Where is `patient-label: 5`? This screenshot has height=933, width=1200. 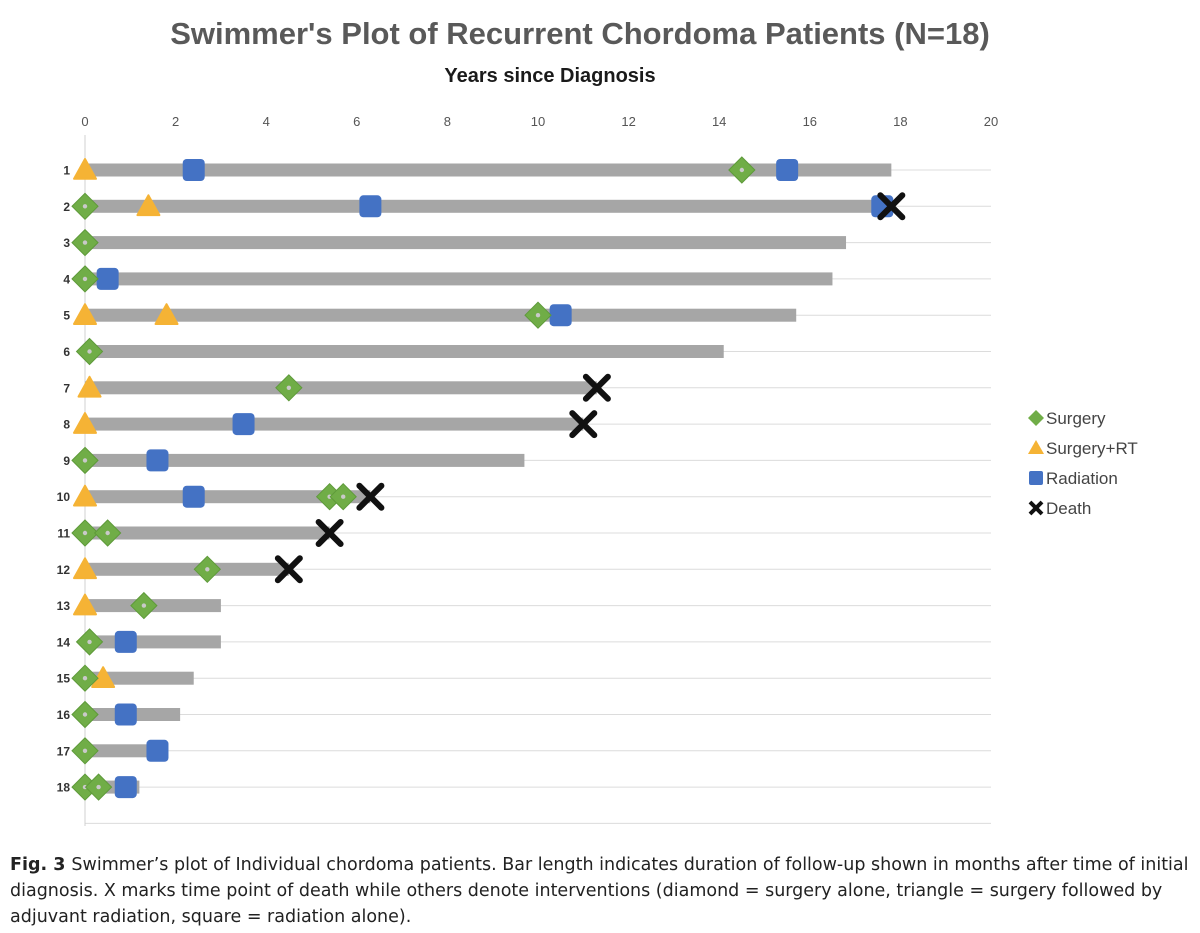 patient-label: 5 is located at coordinates (66, 316).